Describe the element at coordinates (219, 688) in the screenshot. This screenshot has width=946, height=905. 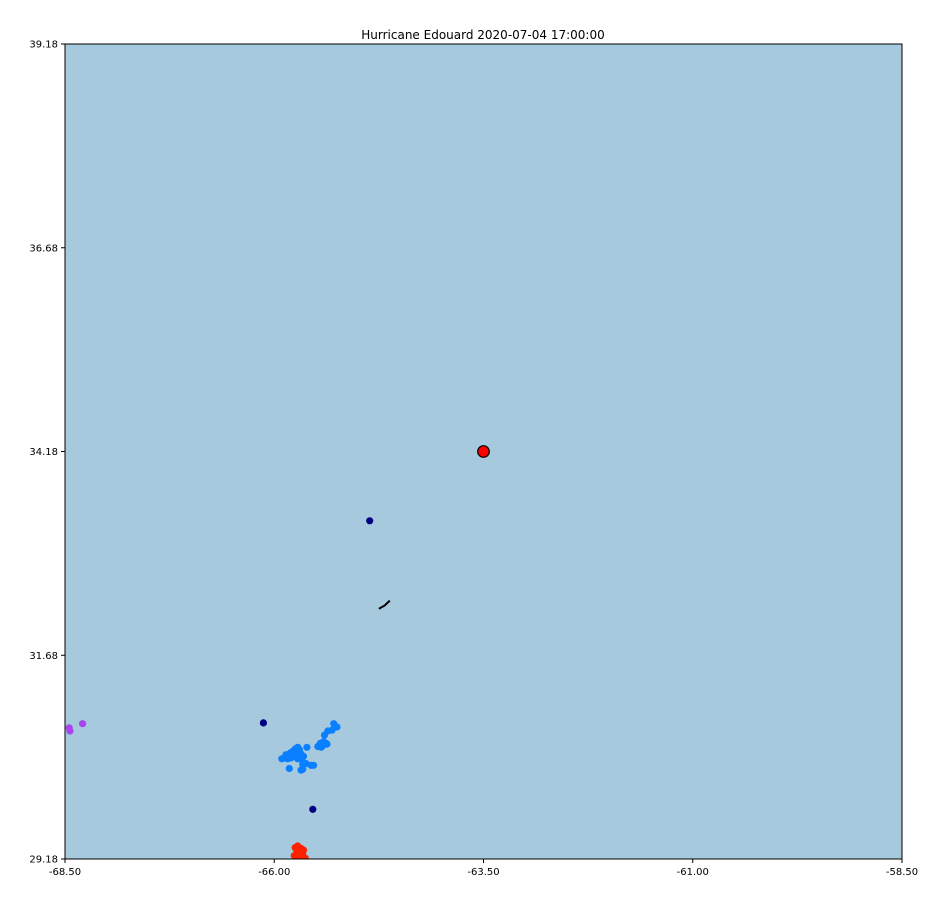
I see `observation-points-layer` at that location.